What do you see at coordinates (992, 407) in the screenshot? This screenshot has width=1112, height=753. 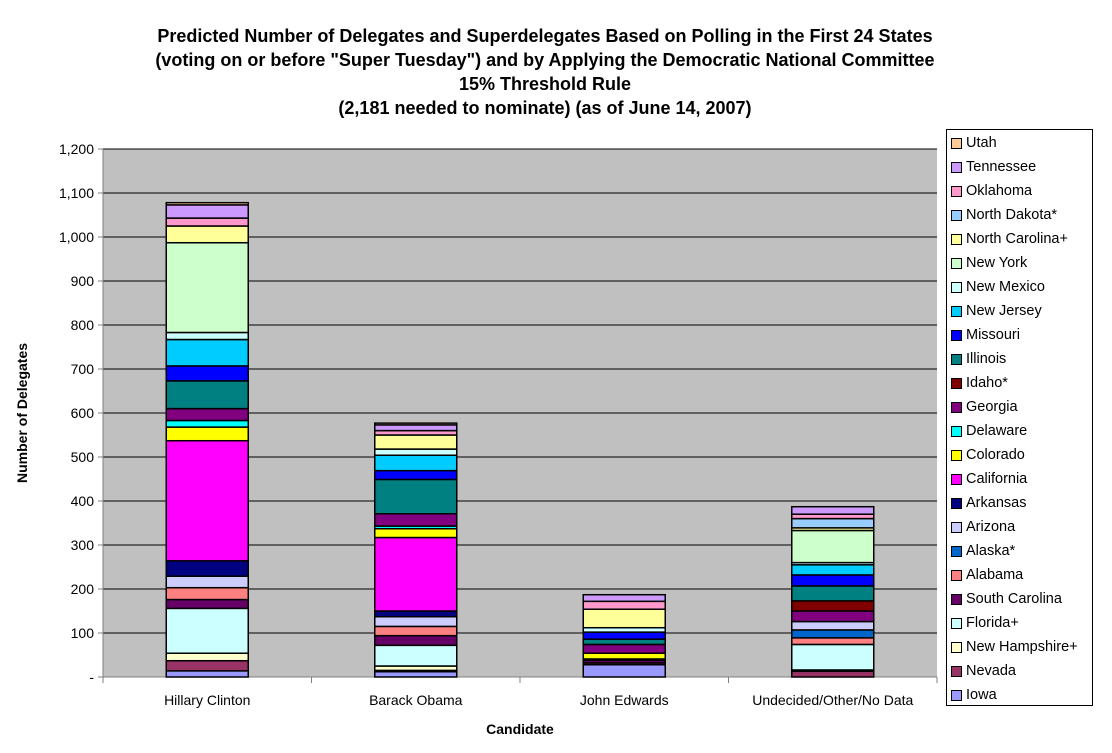 I see `legend-label: Georgia` at bounding box center [992, 407].